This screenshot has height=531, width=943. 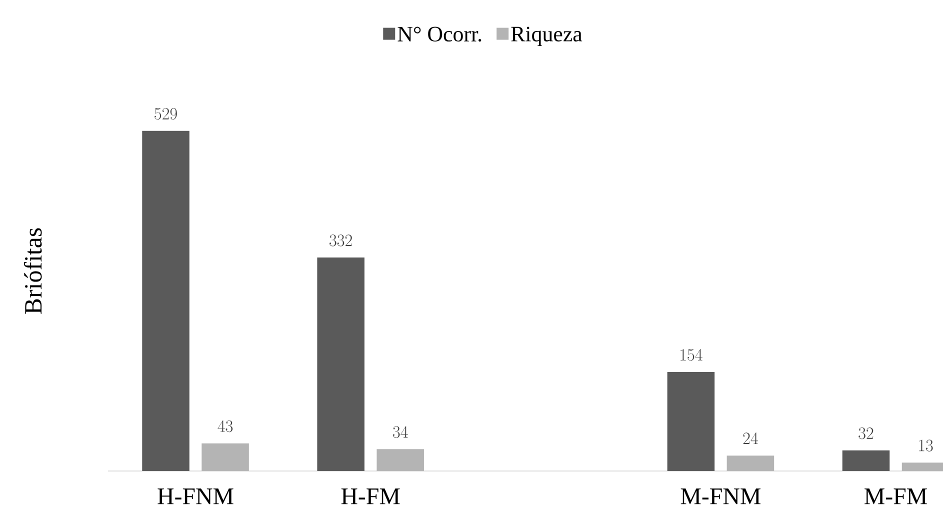 I want to click on x-tick-label: M-FM, so click(x=895, y=496).